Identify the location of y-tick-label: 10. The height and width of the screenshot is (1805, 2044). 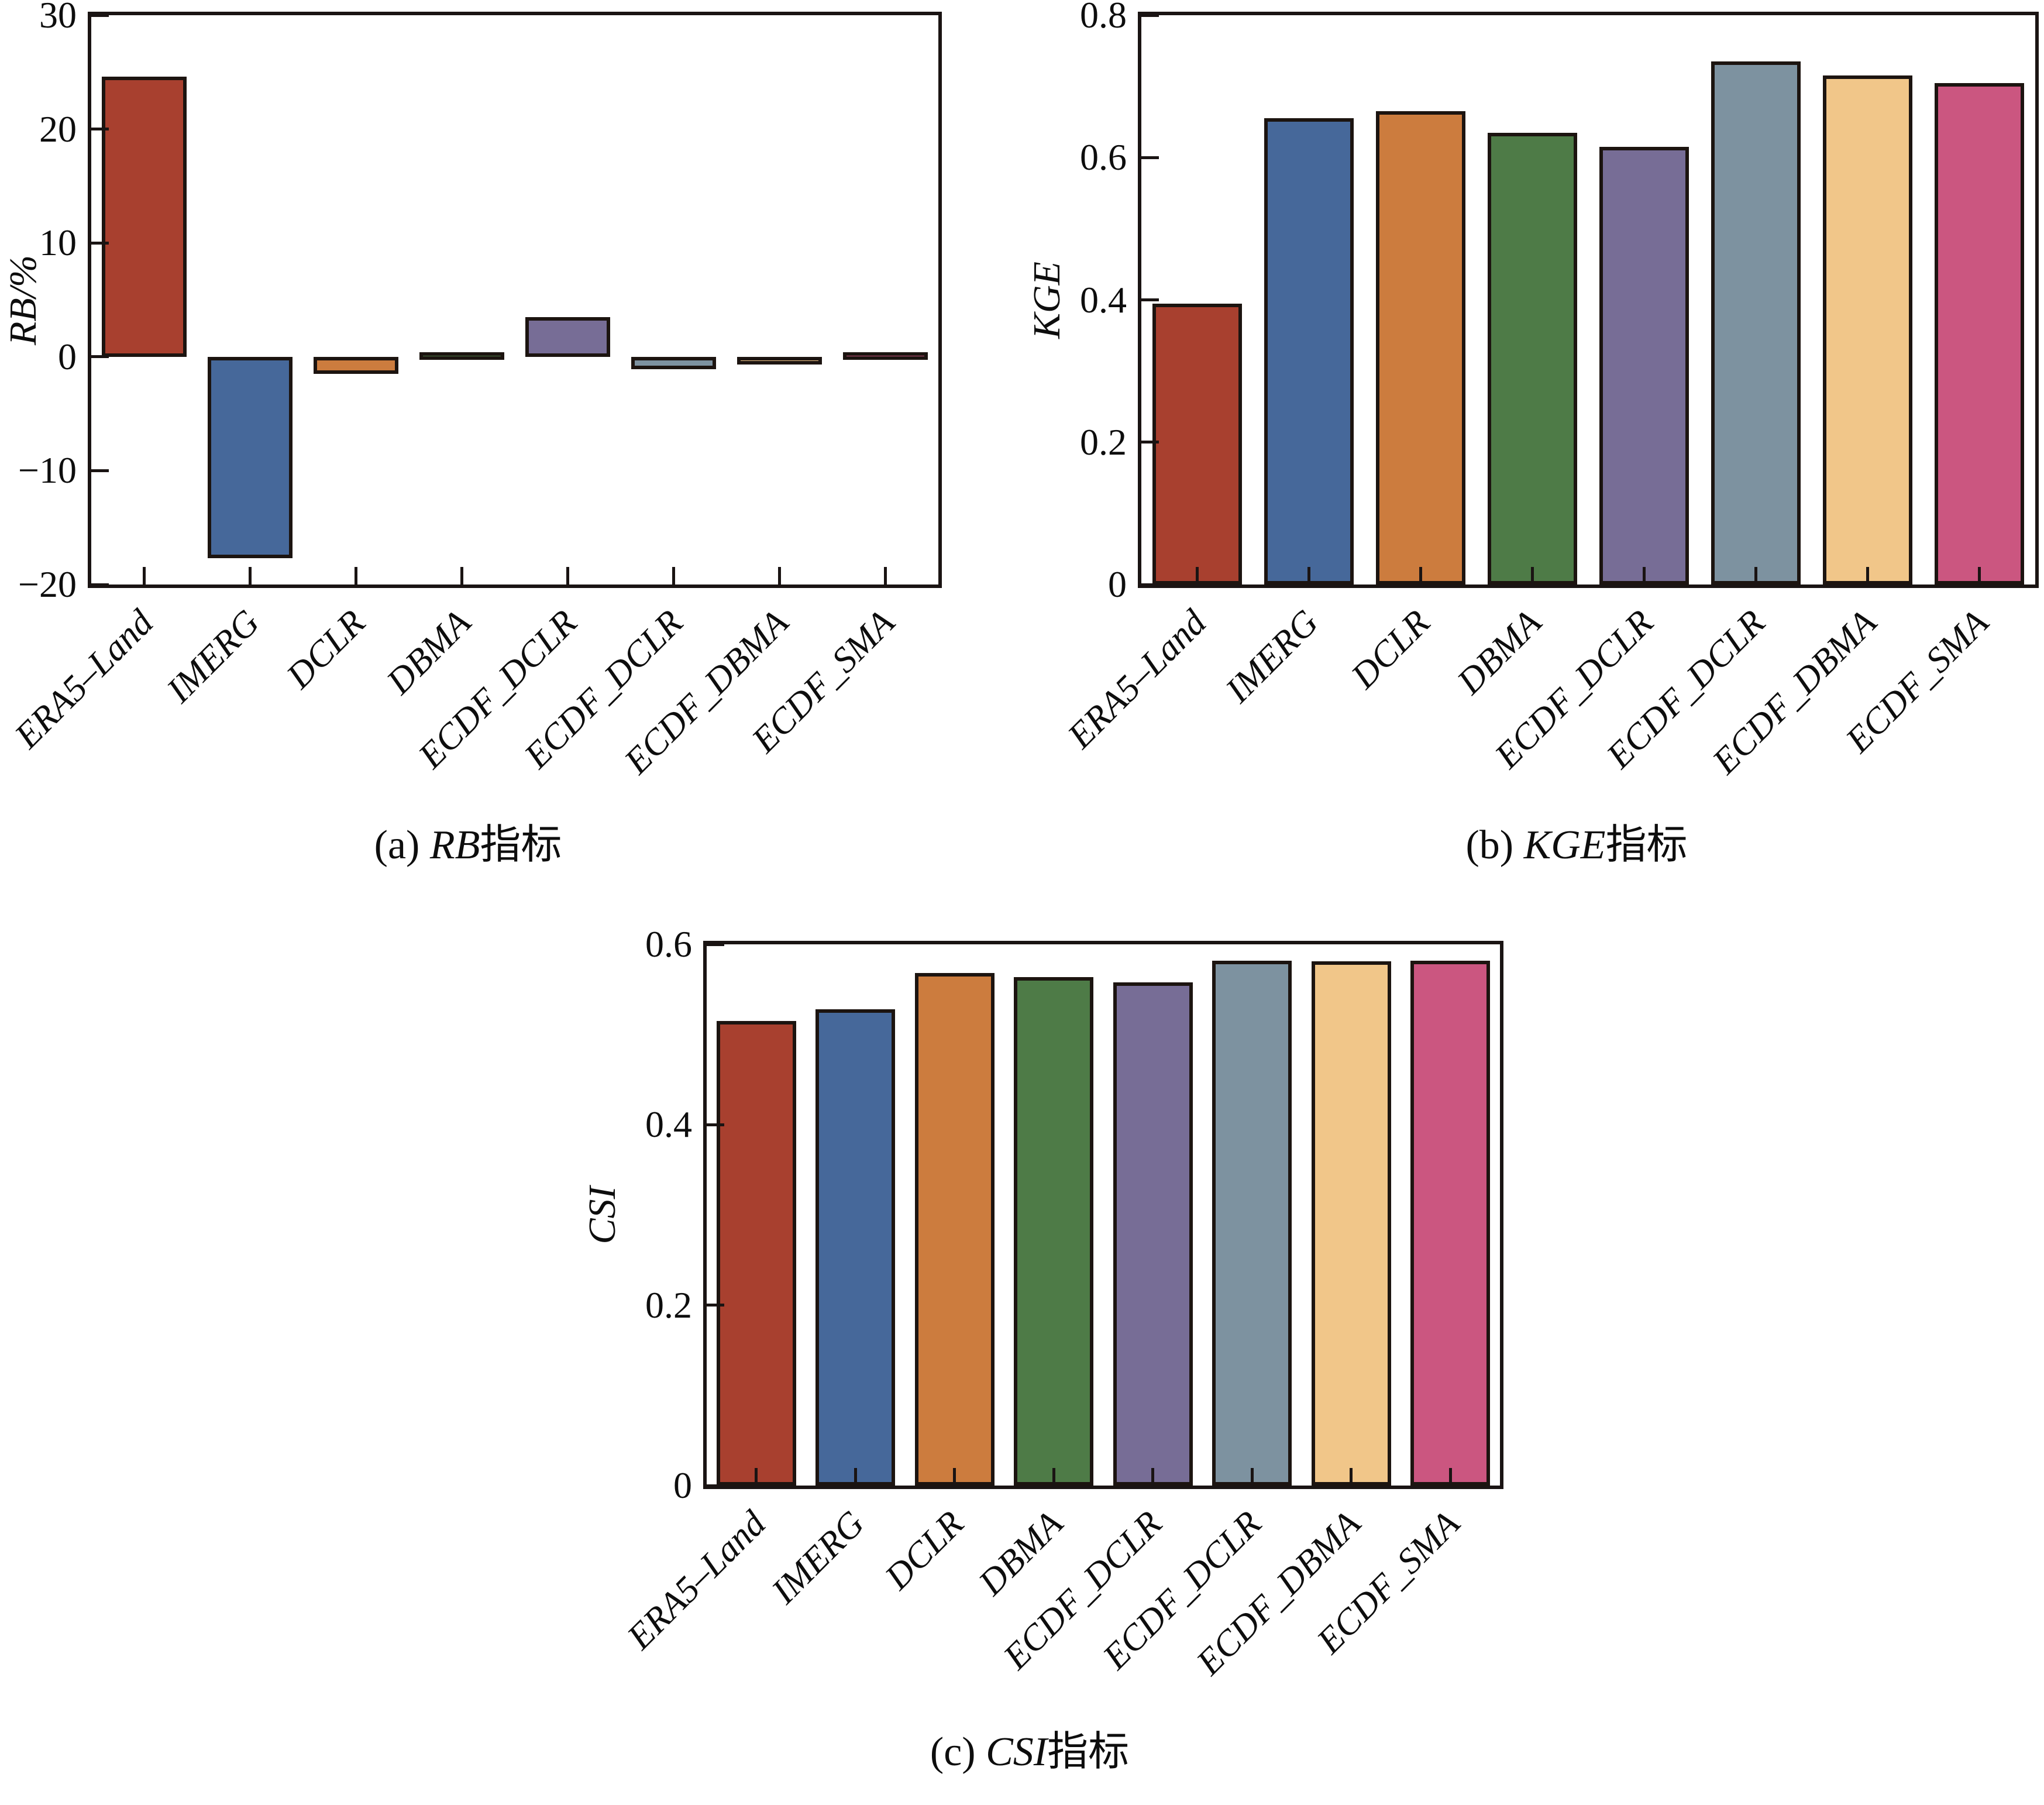
(58, 243).